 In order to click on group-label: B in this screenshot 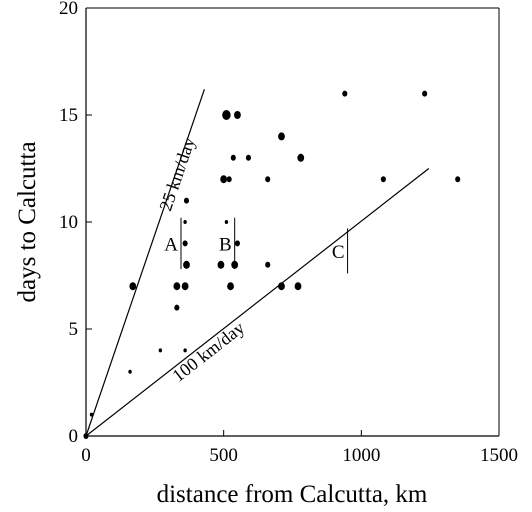, I will do `click(225, 244)`.